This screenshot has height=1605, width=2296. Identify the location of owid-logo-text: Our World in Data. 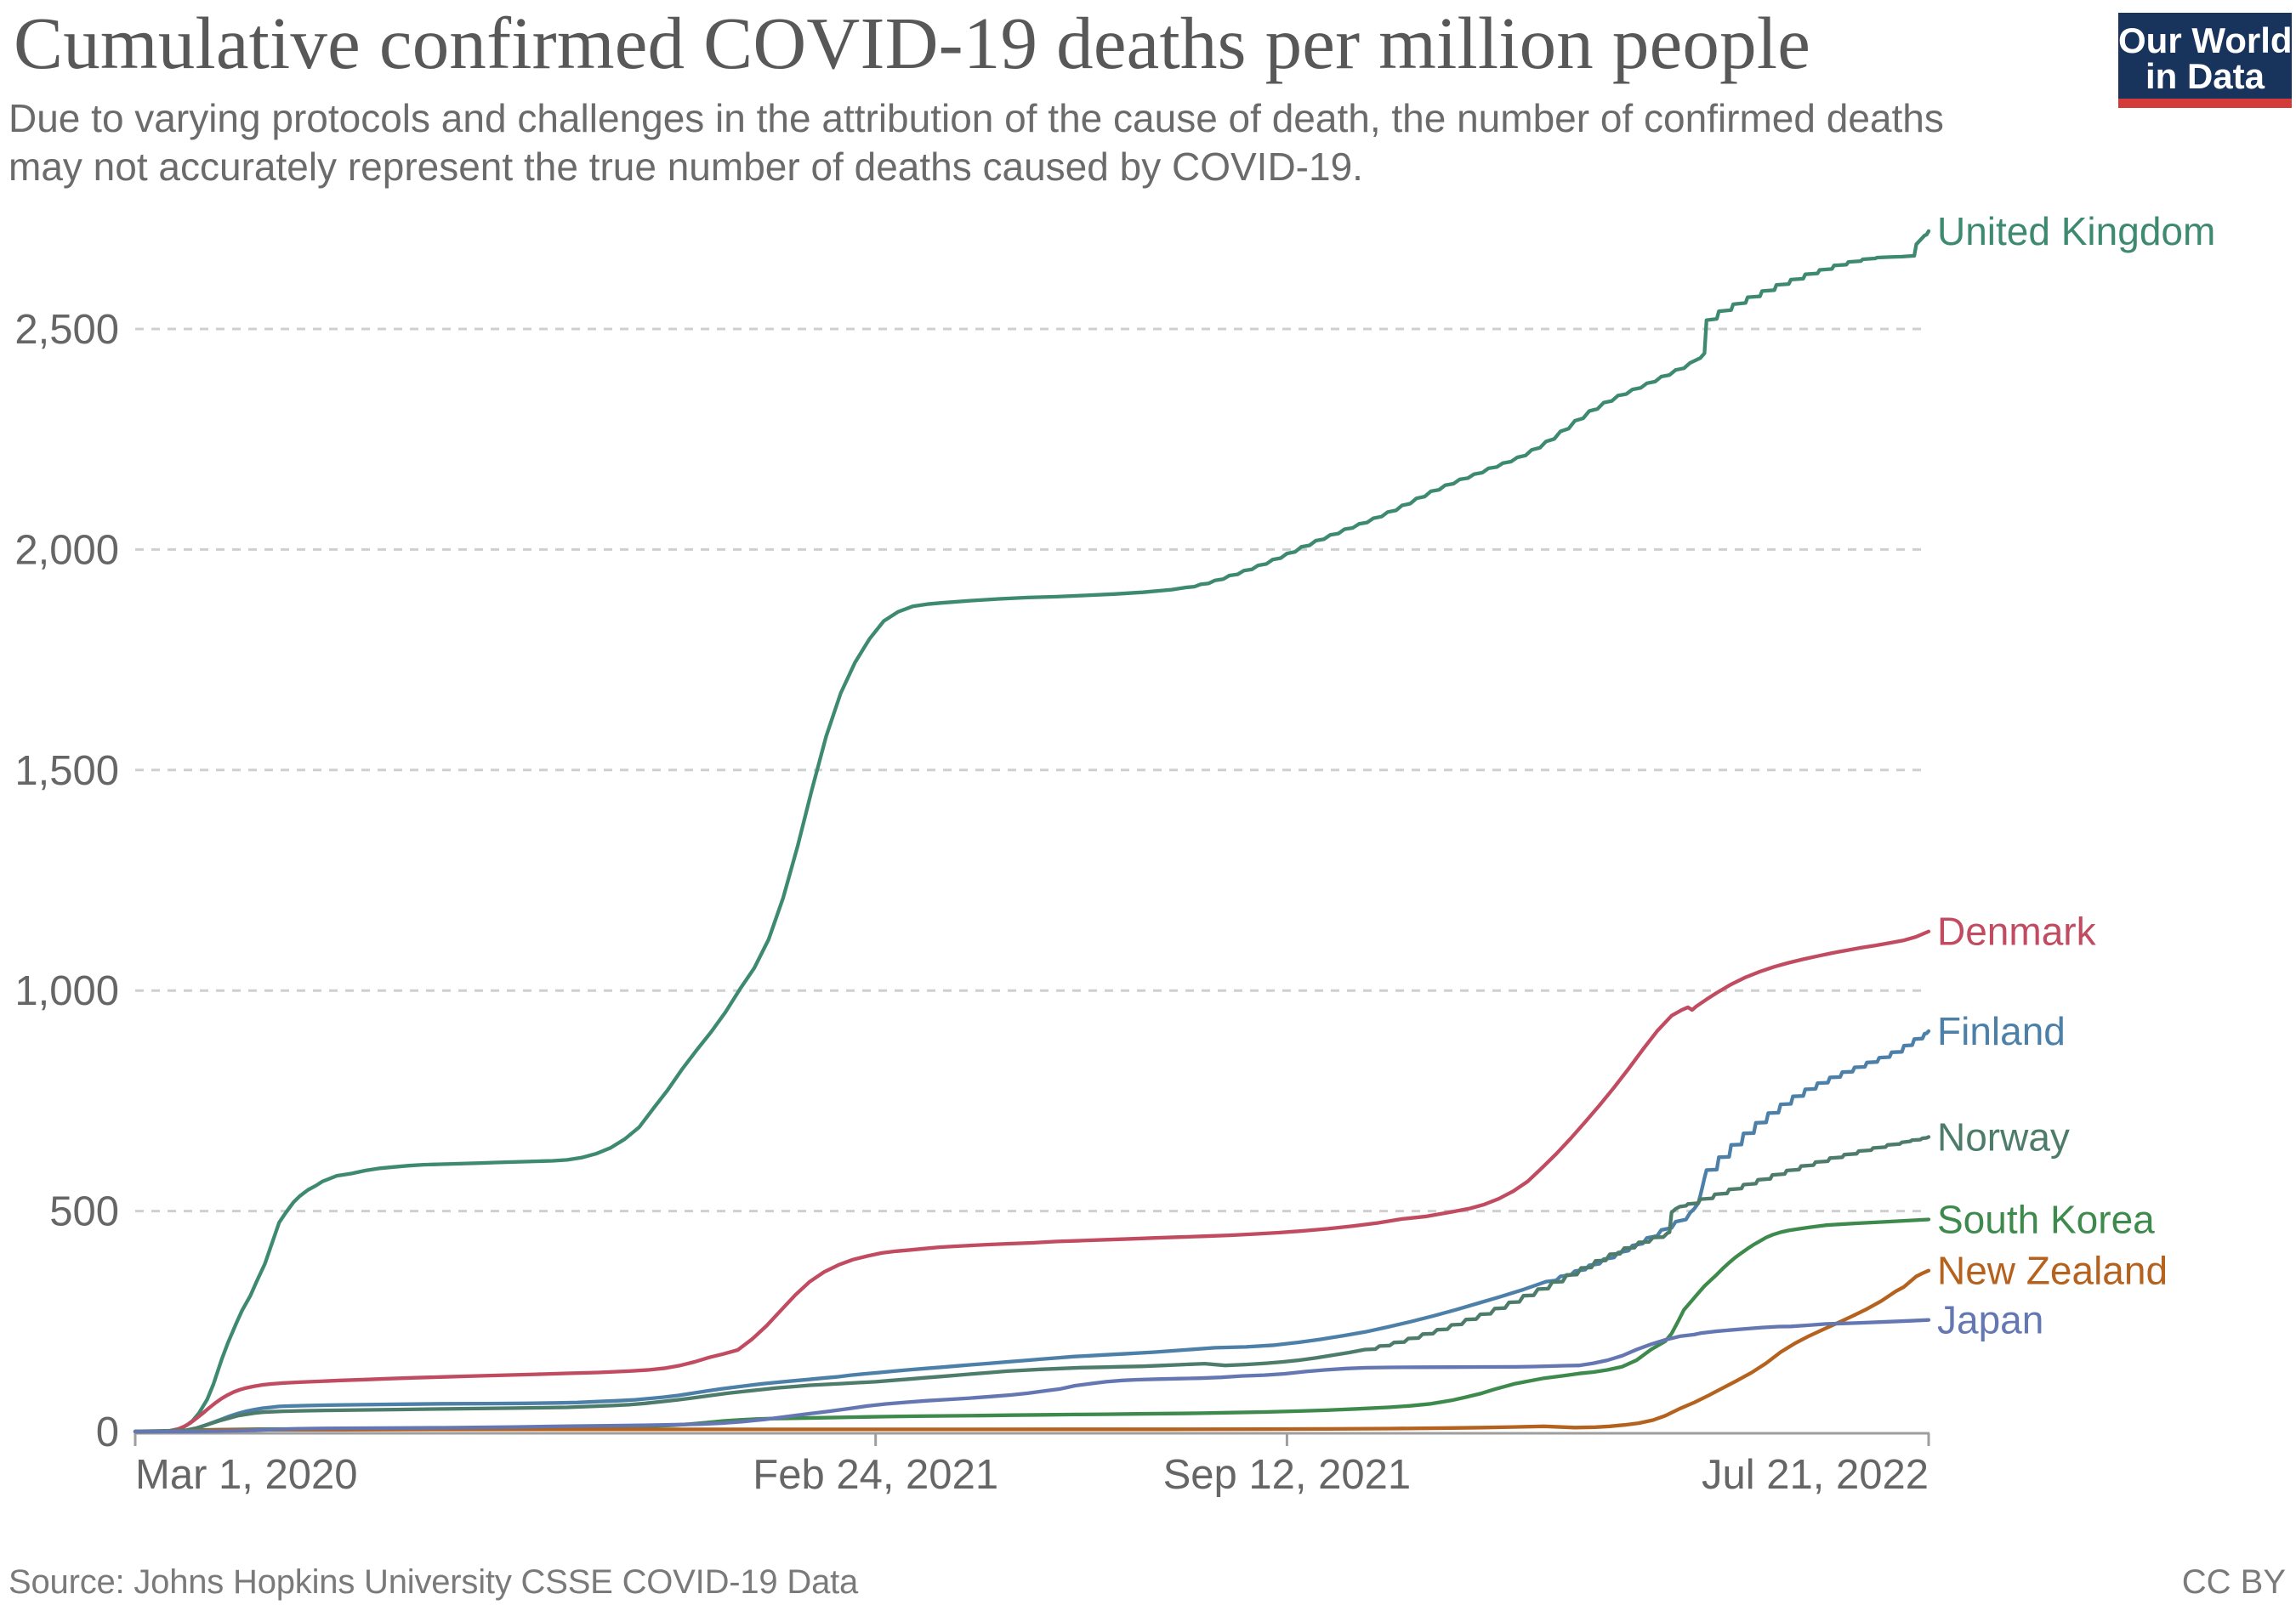
(2205, 58).